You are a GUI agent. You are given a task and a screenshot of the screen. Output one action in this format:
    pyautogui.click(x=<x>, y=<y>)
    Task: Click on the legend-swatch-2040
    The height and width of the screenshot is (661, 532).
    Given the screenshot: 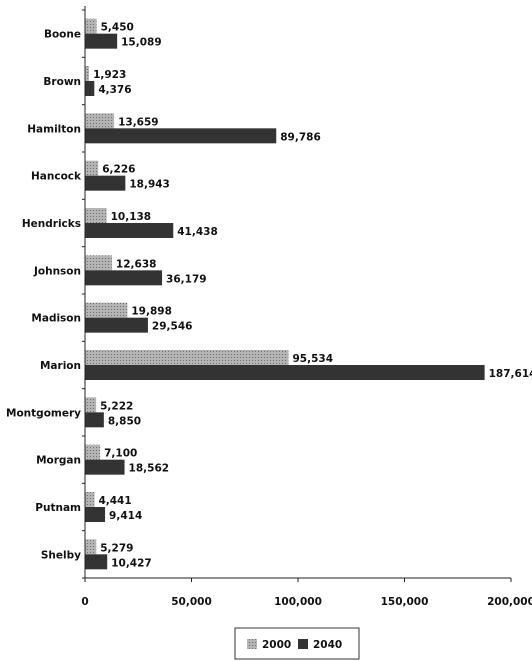 What is the action you would take?
    pyautogui.click(x=303, y=644)
    